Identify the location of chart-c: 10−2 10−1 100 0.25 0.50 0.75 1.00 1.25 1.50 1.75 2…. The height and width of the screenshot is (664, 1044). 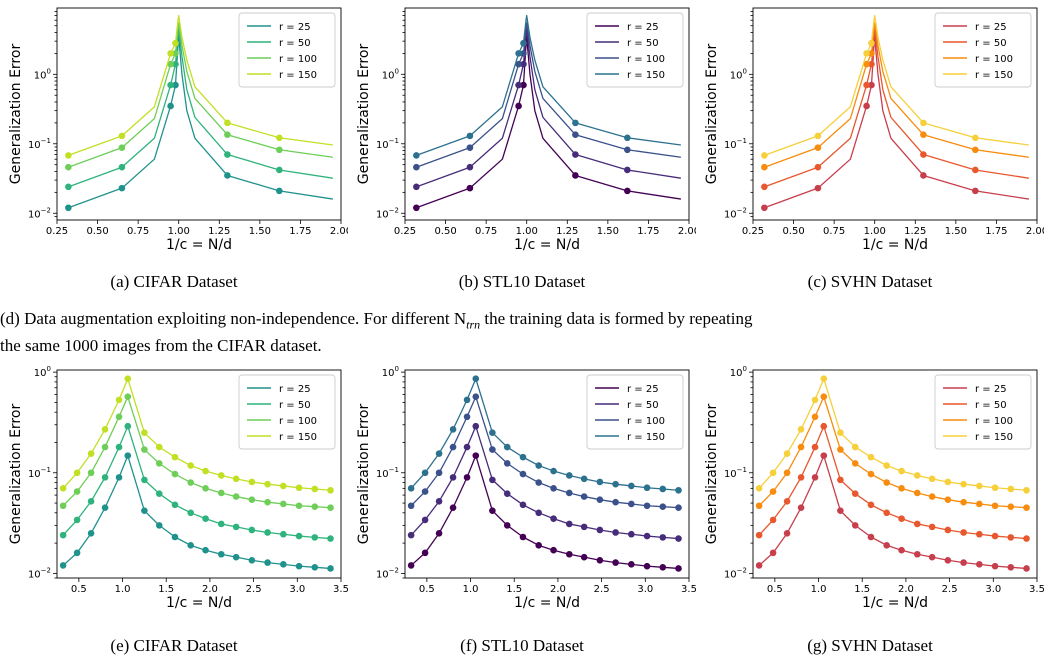
(874, 130).